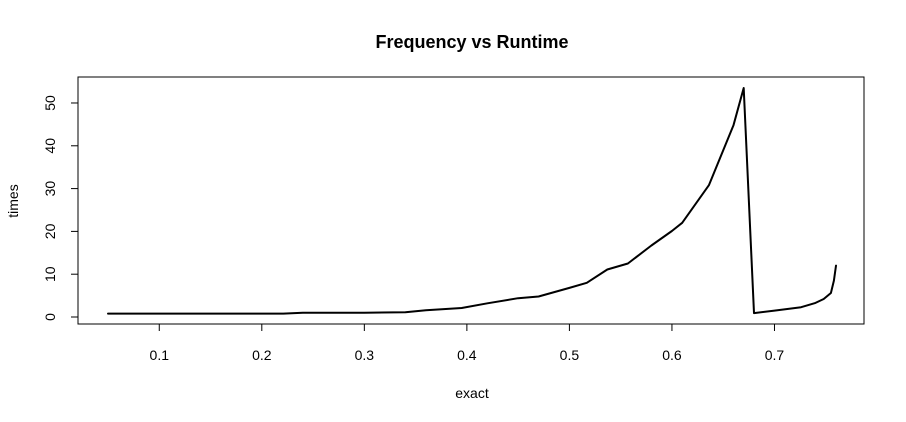 The height and width of the screenshot is (422, 906). I want to click on y-axis: 0 10 20 30 40 50, so click(60, 208).